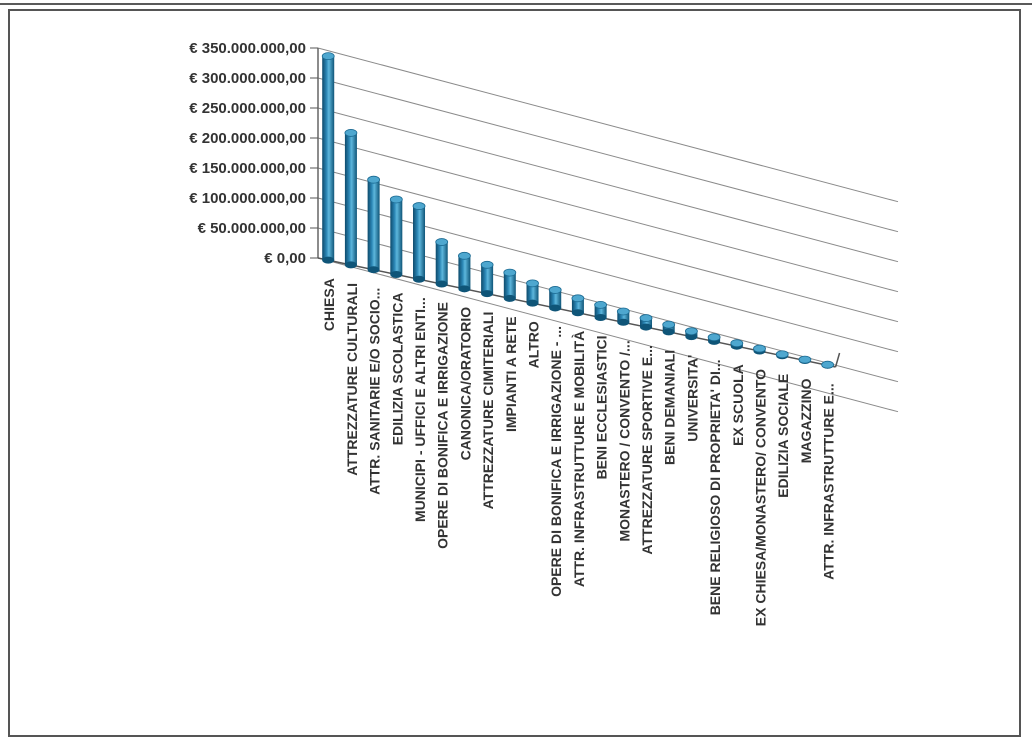 The image size is (1032, 753). Describe the element at coordinates (252, 228) in the screenshot. I see `y-tick-label: € 50.000.000,00` at that location.